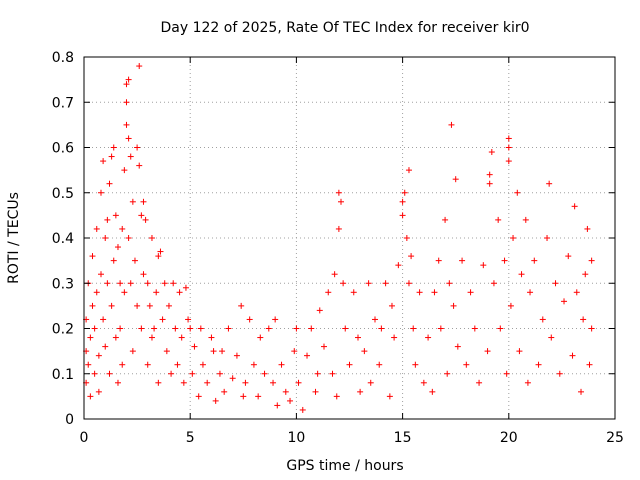 The width and height of the screenshot is (640, 480). I want to click on x-tick-label: 20, so click(509, 438).